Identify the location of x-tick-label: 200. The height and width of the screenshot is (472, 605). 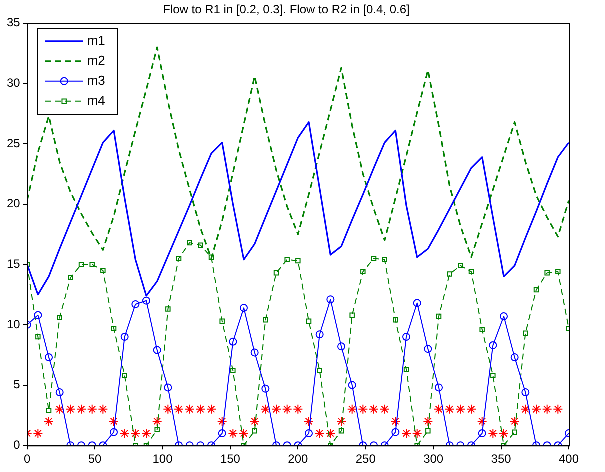
(298, 459).